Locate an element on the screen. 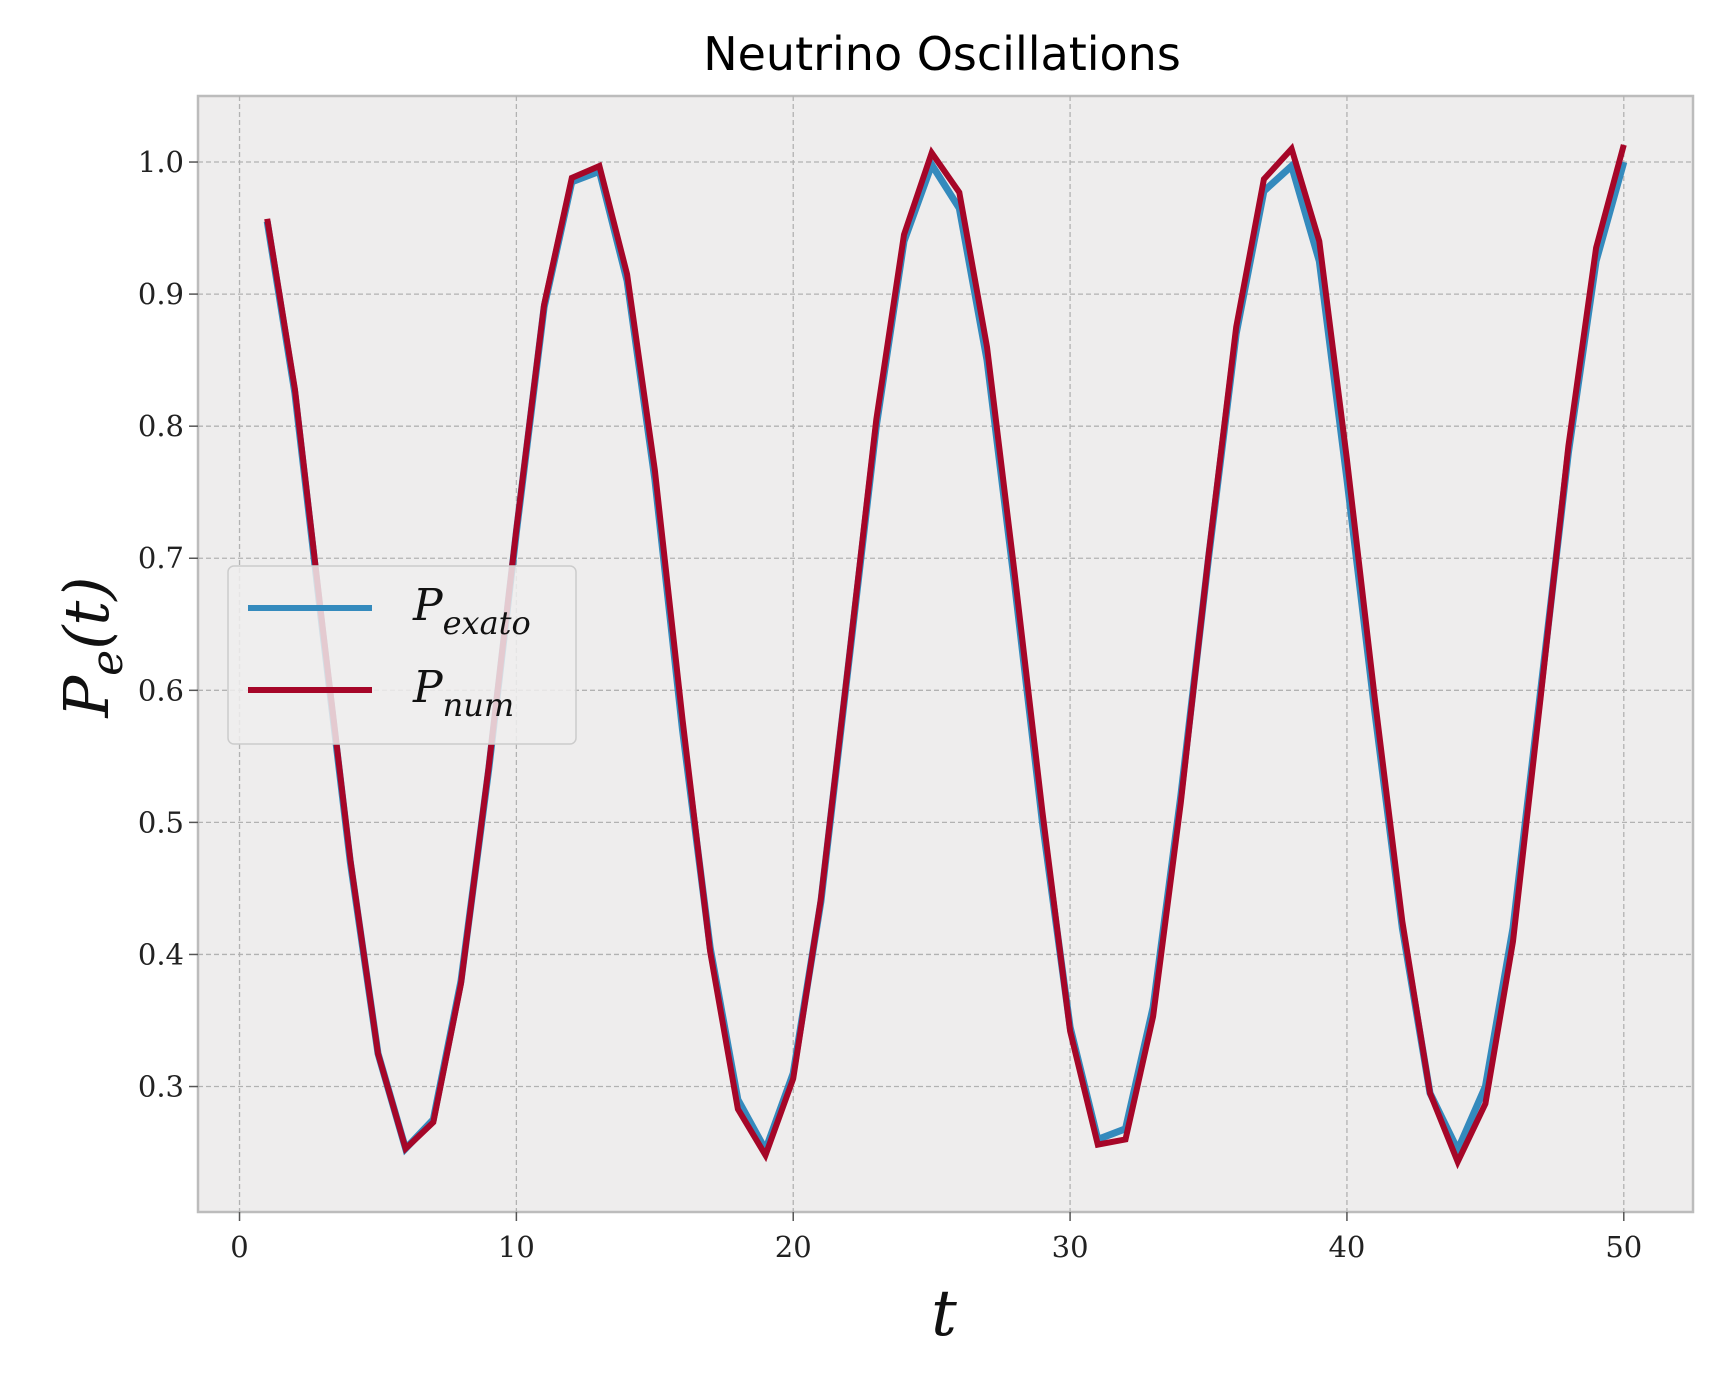  y-axis-label: Pe(t) is located at coordinates (91, 647).